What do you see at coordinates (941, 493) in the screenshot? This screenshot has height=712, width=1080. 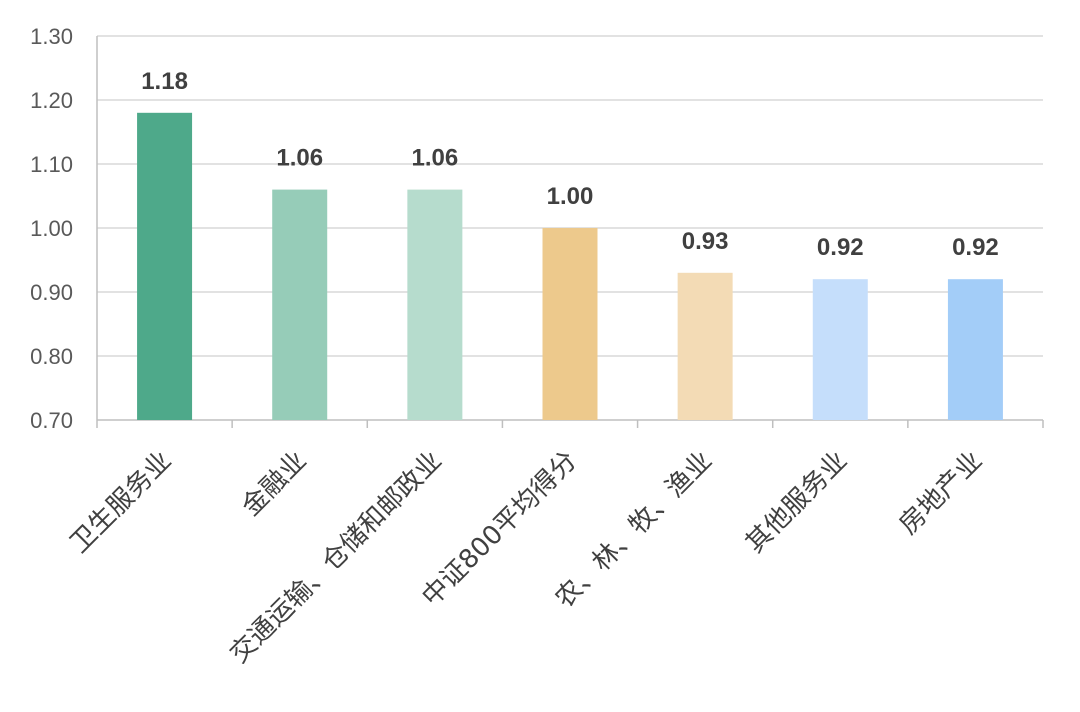 I see `x-tick-label: 房地产业` at bounding box center [941, 493].